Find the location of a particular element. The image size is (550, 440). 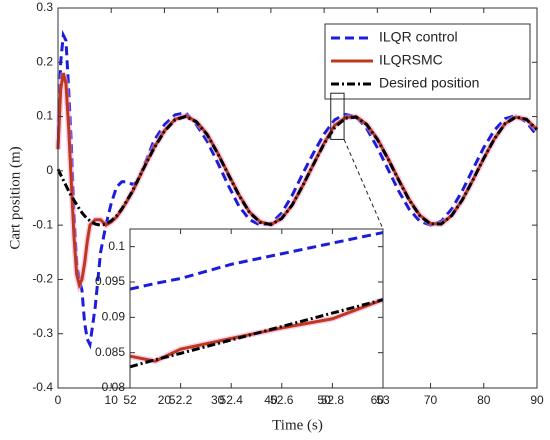

x-tick-label: 40 is located at coordinates (271, 400).